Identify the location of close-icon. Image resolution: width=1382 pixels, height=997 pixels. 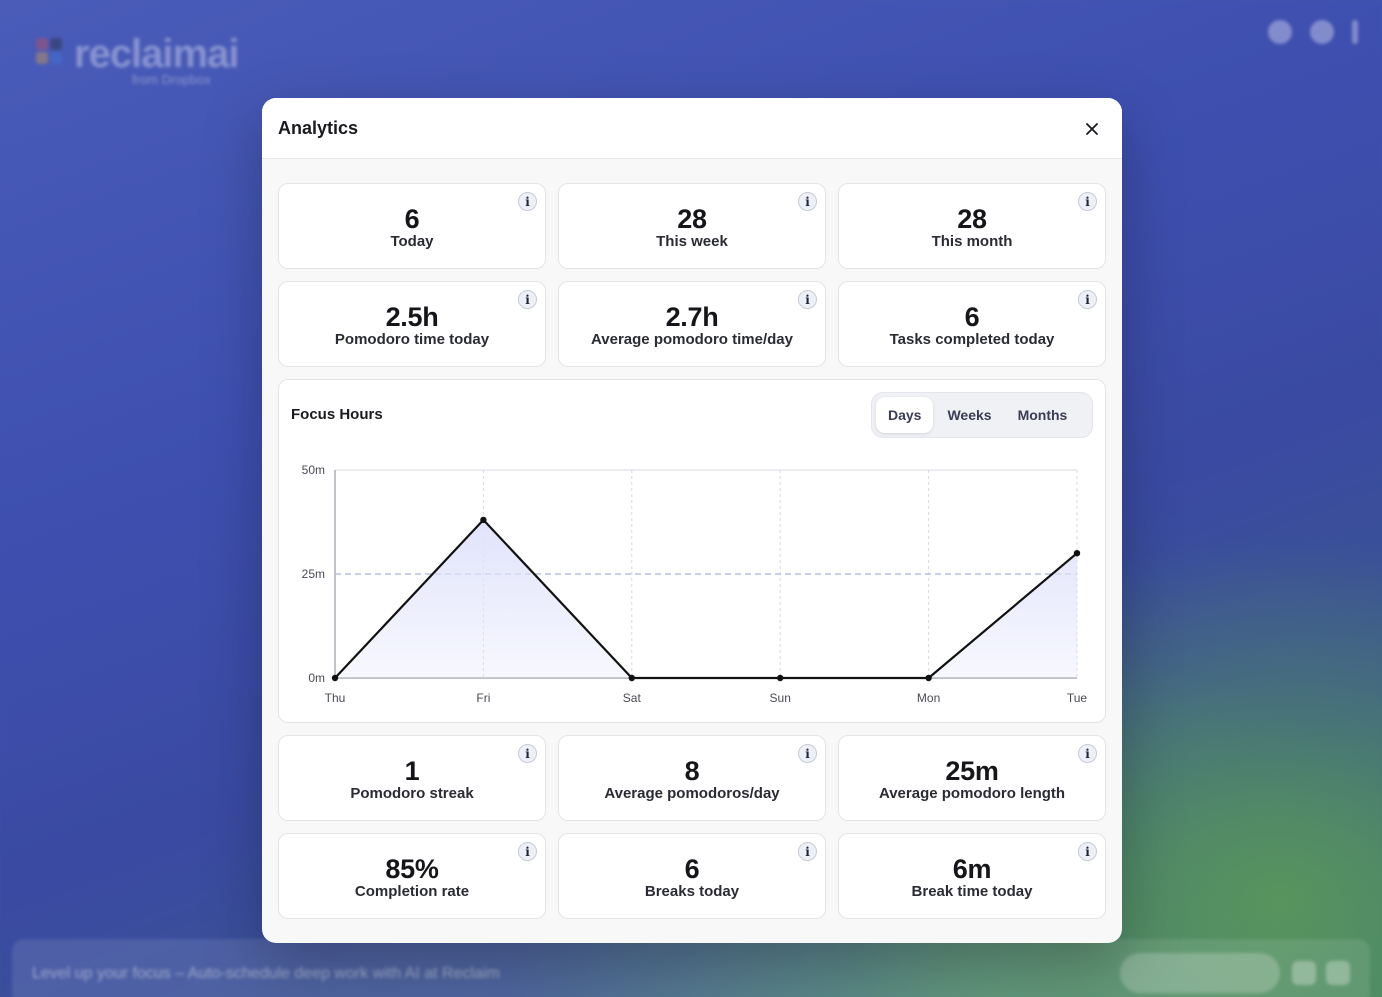
(1092, 129).